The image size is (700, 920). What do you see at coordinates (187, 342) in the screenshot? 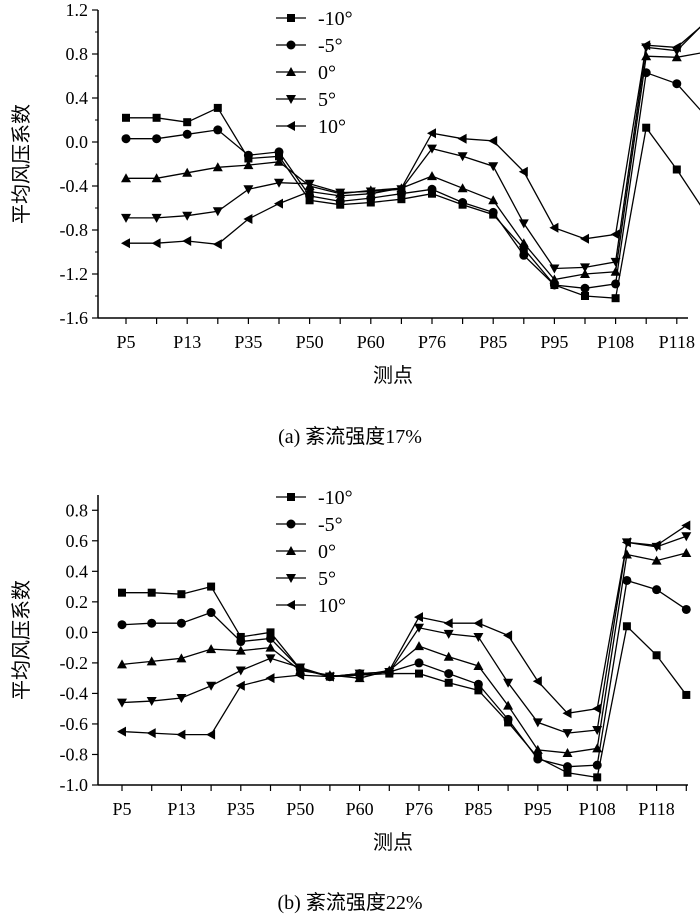
I see `x-tick-label: P13` at bounding box center [187, 342].